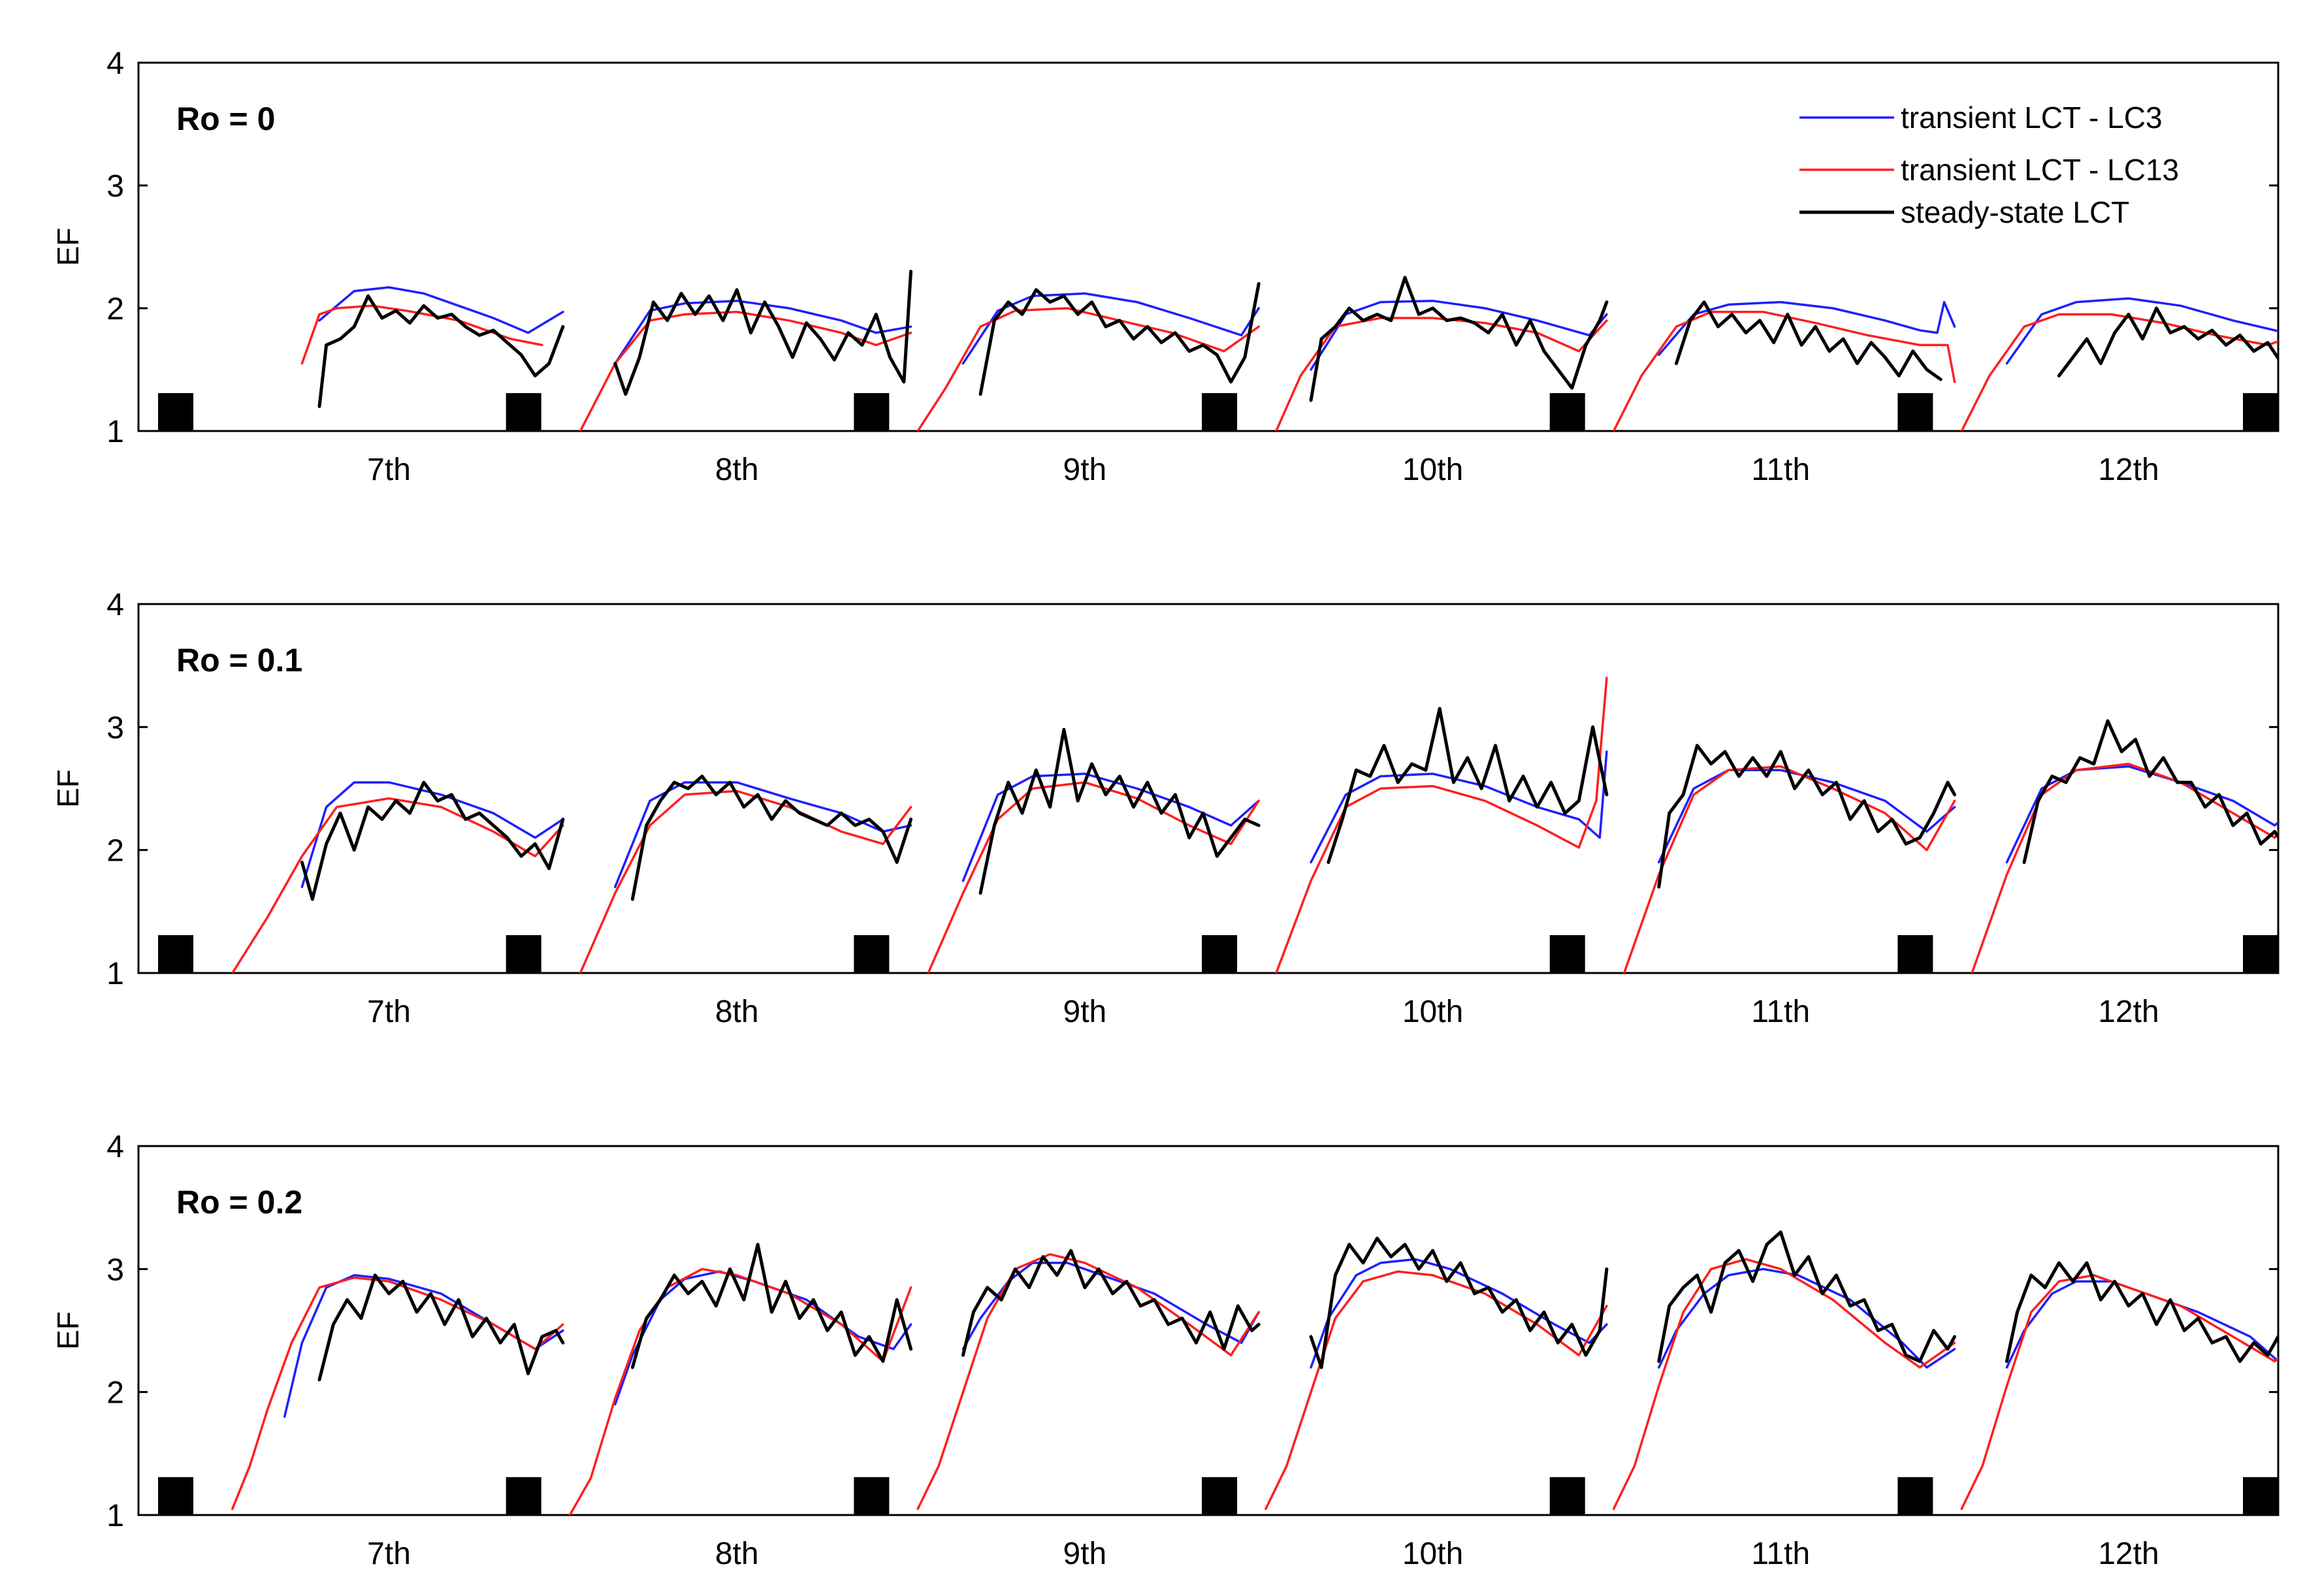 The height and width of the screenshot is (1596, 2320). What do you see at coordinates (2032, 118) in the screenshot?
I see `legend-label-transient_lc3: transient LCT - LC3` at bounding box center [2032, 118].